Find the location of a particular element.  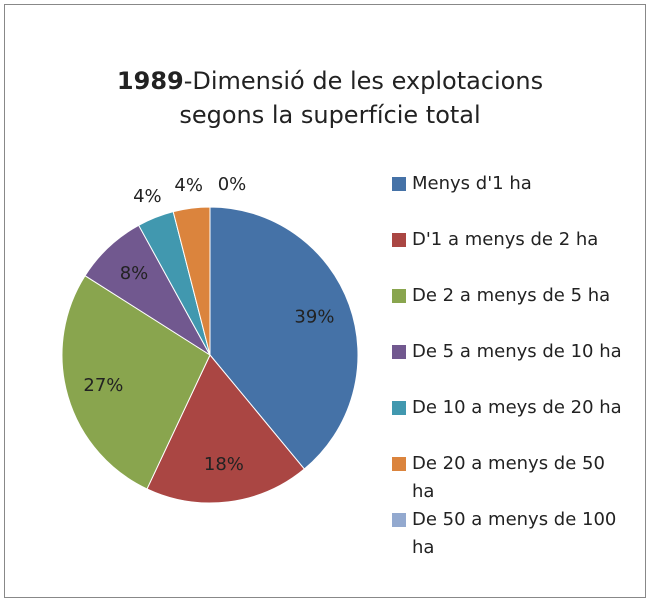

chart-title: segons la superfície total is located at coordinates (329, 115).